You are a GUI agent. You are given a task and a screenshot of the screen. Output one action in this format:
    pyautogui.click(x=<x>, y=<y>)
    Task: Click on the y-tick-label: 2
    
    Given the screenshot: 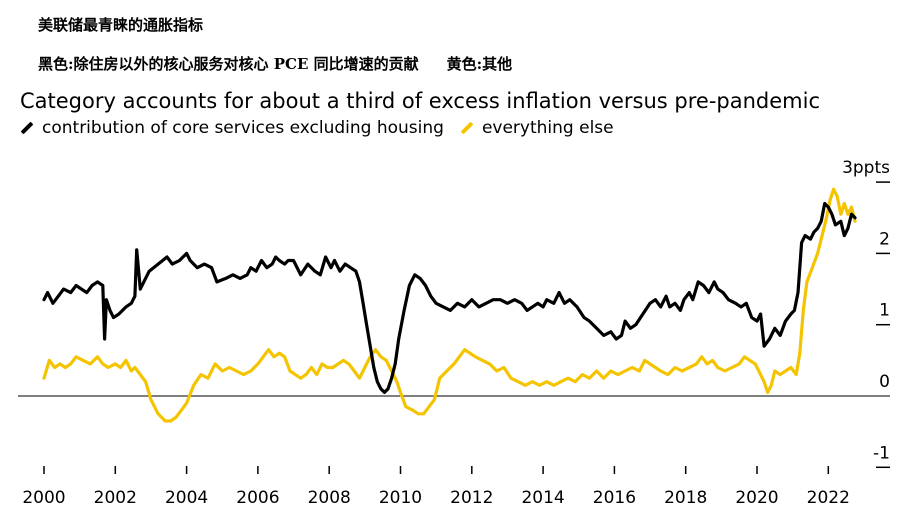 What is the action you would take?
    pyautogui.click(x=884, y=239)
    